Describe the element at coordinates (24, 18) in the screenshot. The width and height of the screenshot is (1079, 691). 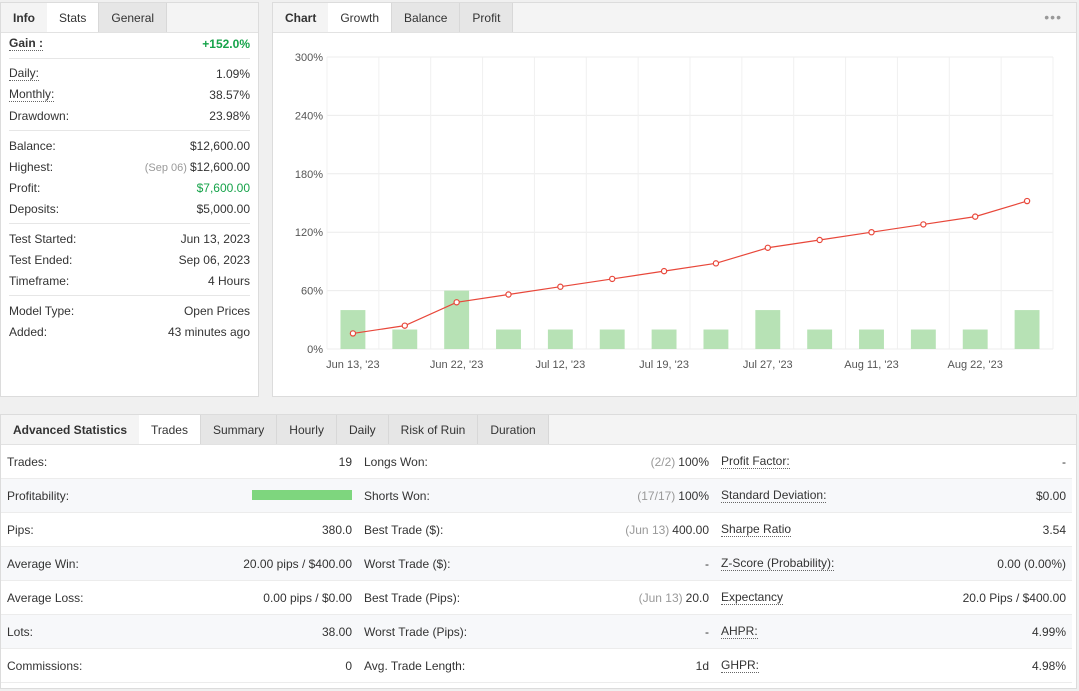
I see `tab-info: Info` at that location.